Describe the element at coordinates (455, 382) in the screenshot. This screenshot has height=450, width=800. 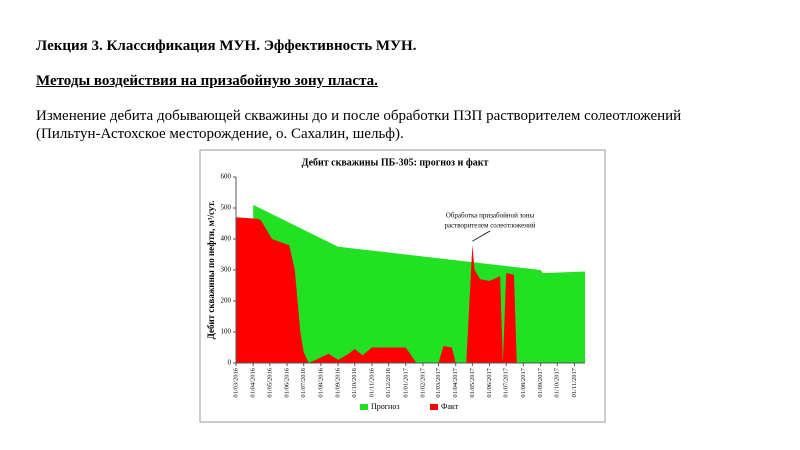
I see `x-tick-label: 01/04/2017` at that location.